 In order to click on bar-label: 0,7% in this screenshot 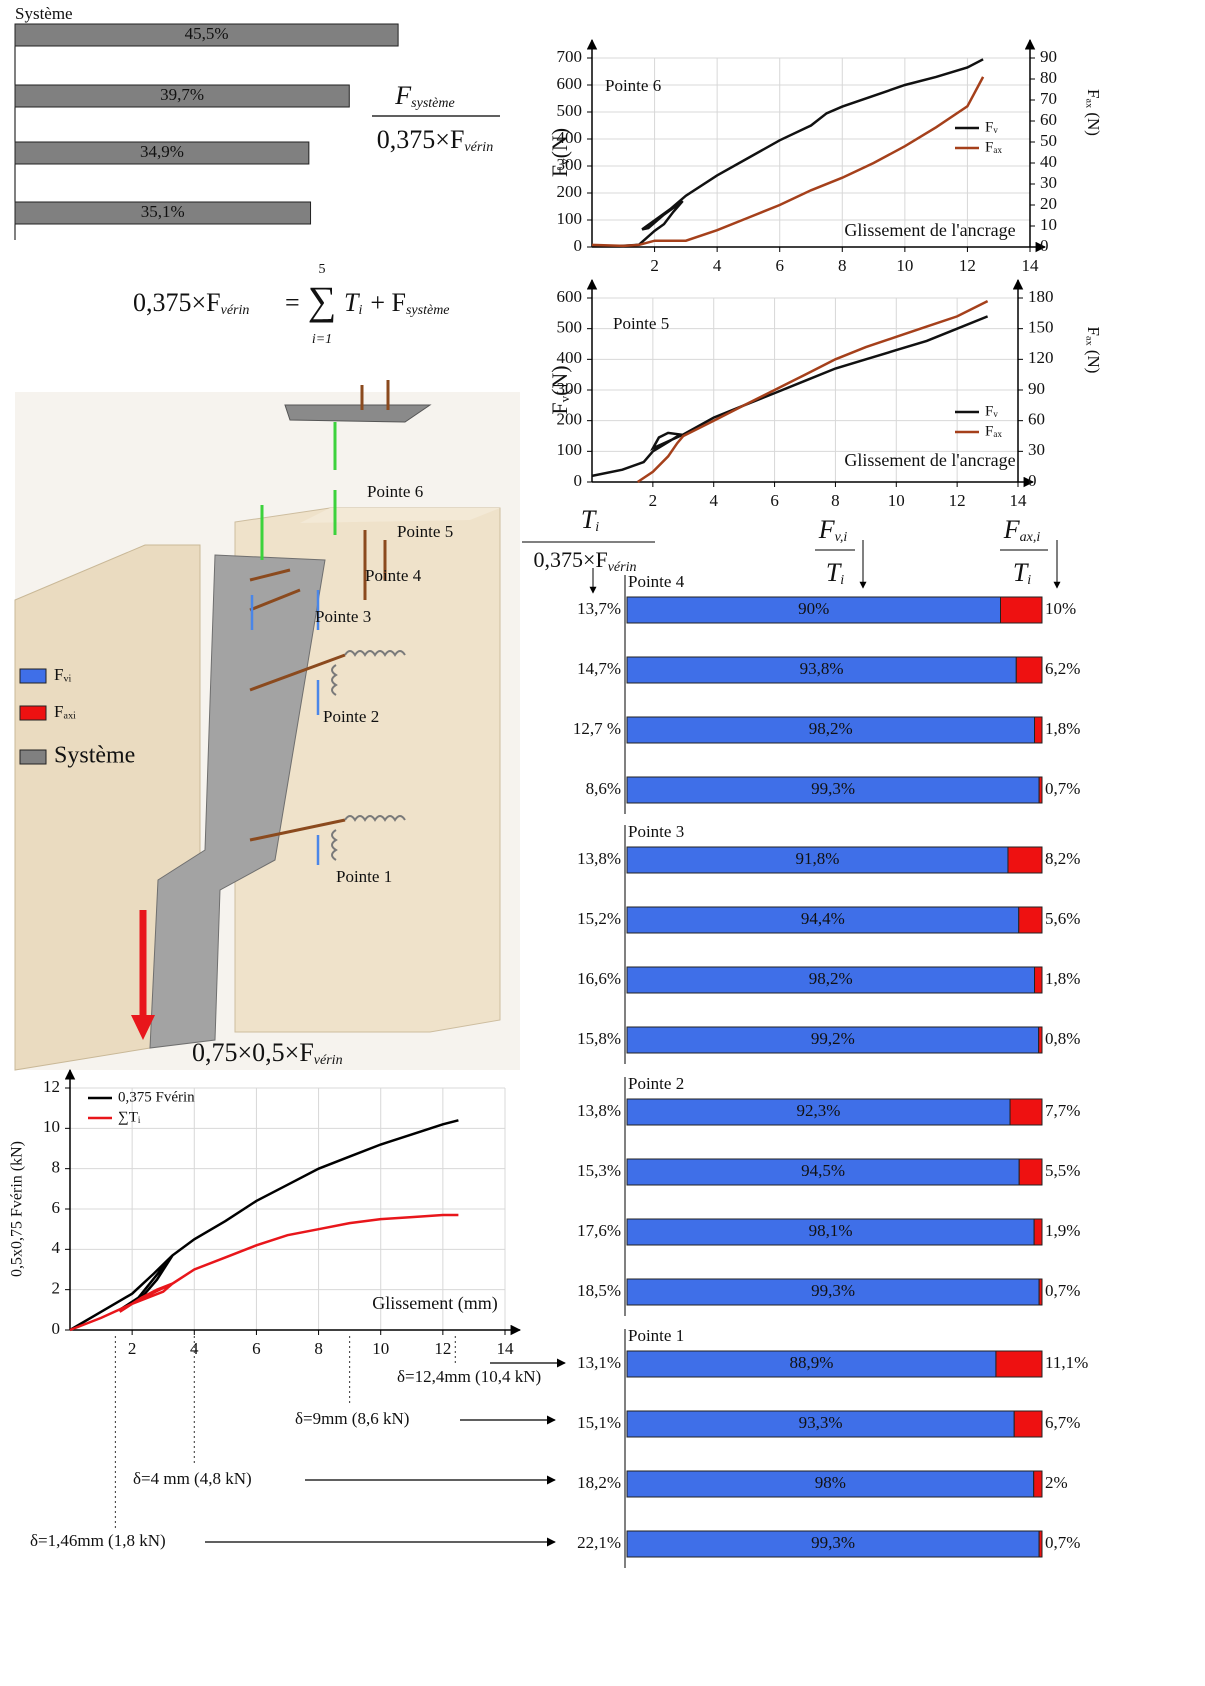, I will do `click(1062, 1290)`.